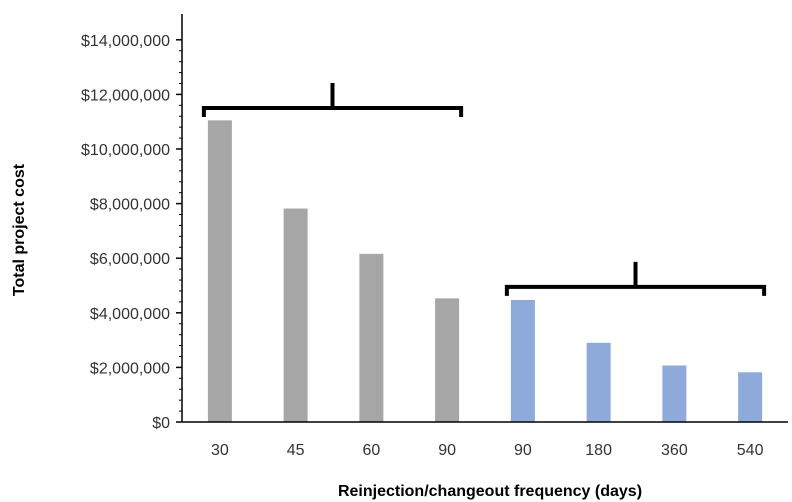 The image size is (792, 502). I want to click on y-tick-label: $10,000,000, so click(125, 150).